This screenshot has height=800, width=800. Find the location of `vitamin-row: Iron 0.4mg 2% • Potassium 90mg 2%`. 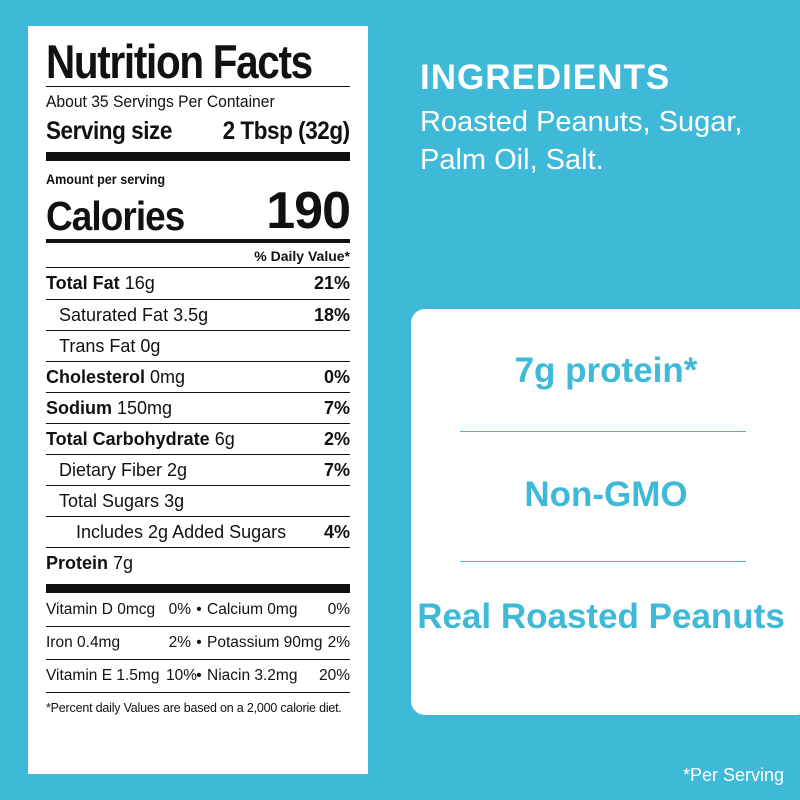

vitamin-row: Iron 0.4mg 2% • Potassium 90mg 2% is located at coordinates (198, 642).